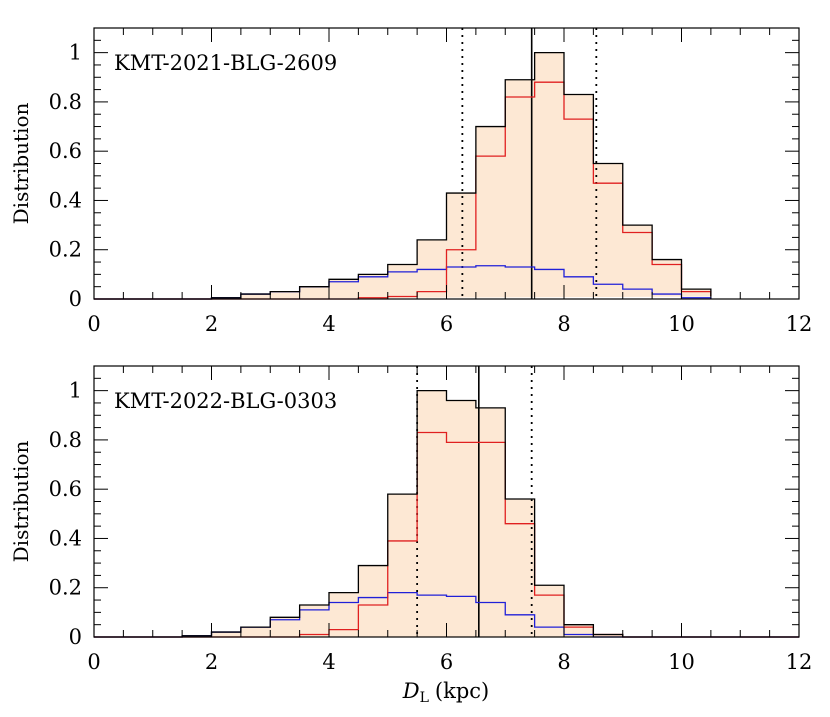 The height and width of the screenshot is (717, 830). Describe the element at coordinates (225, 63) in the screenshot. I see `panel-title: KMT-2021-BLG-2609` at that location.